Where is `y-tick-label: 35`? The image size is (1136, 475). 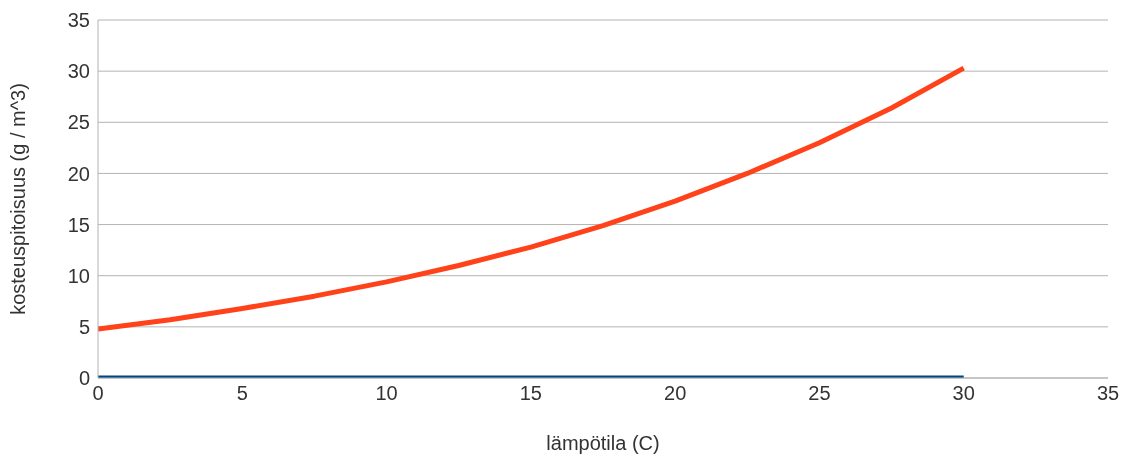 y-tick-label: 35 is located at coordinates (78, 20).